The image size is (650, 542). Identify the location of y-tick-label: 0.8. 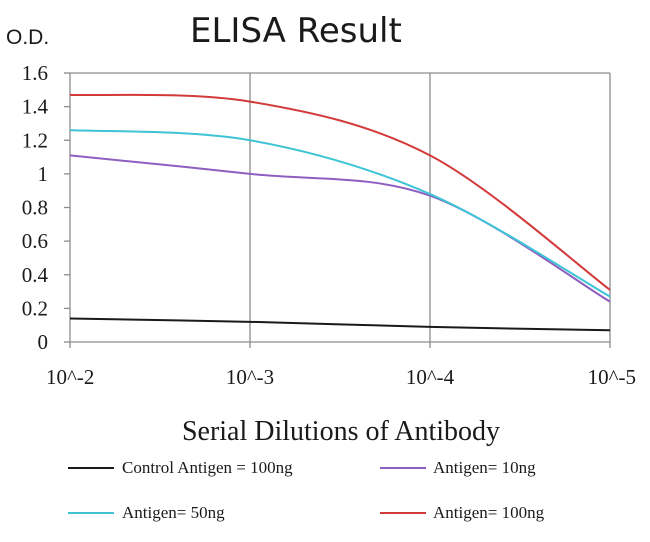
(35, 208).